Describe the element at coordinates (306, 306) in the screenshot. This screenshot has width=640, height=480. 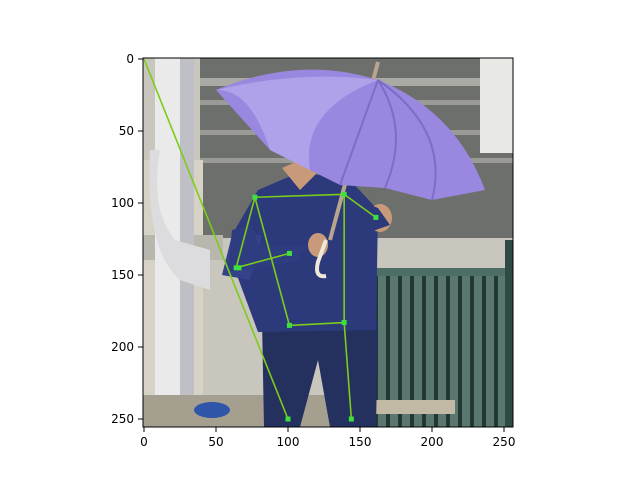
I see `skeleton-points` at that location.